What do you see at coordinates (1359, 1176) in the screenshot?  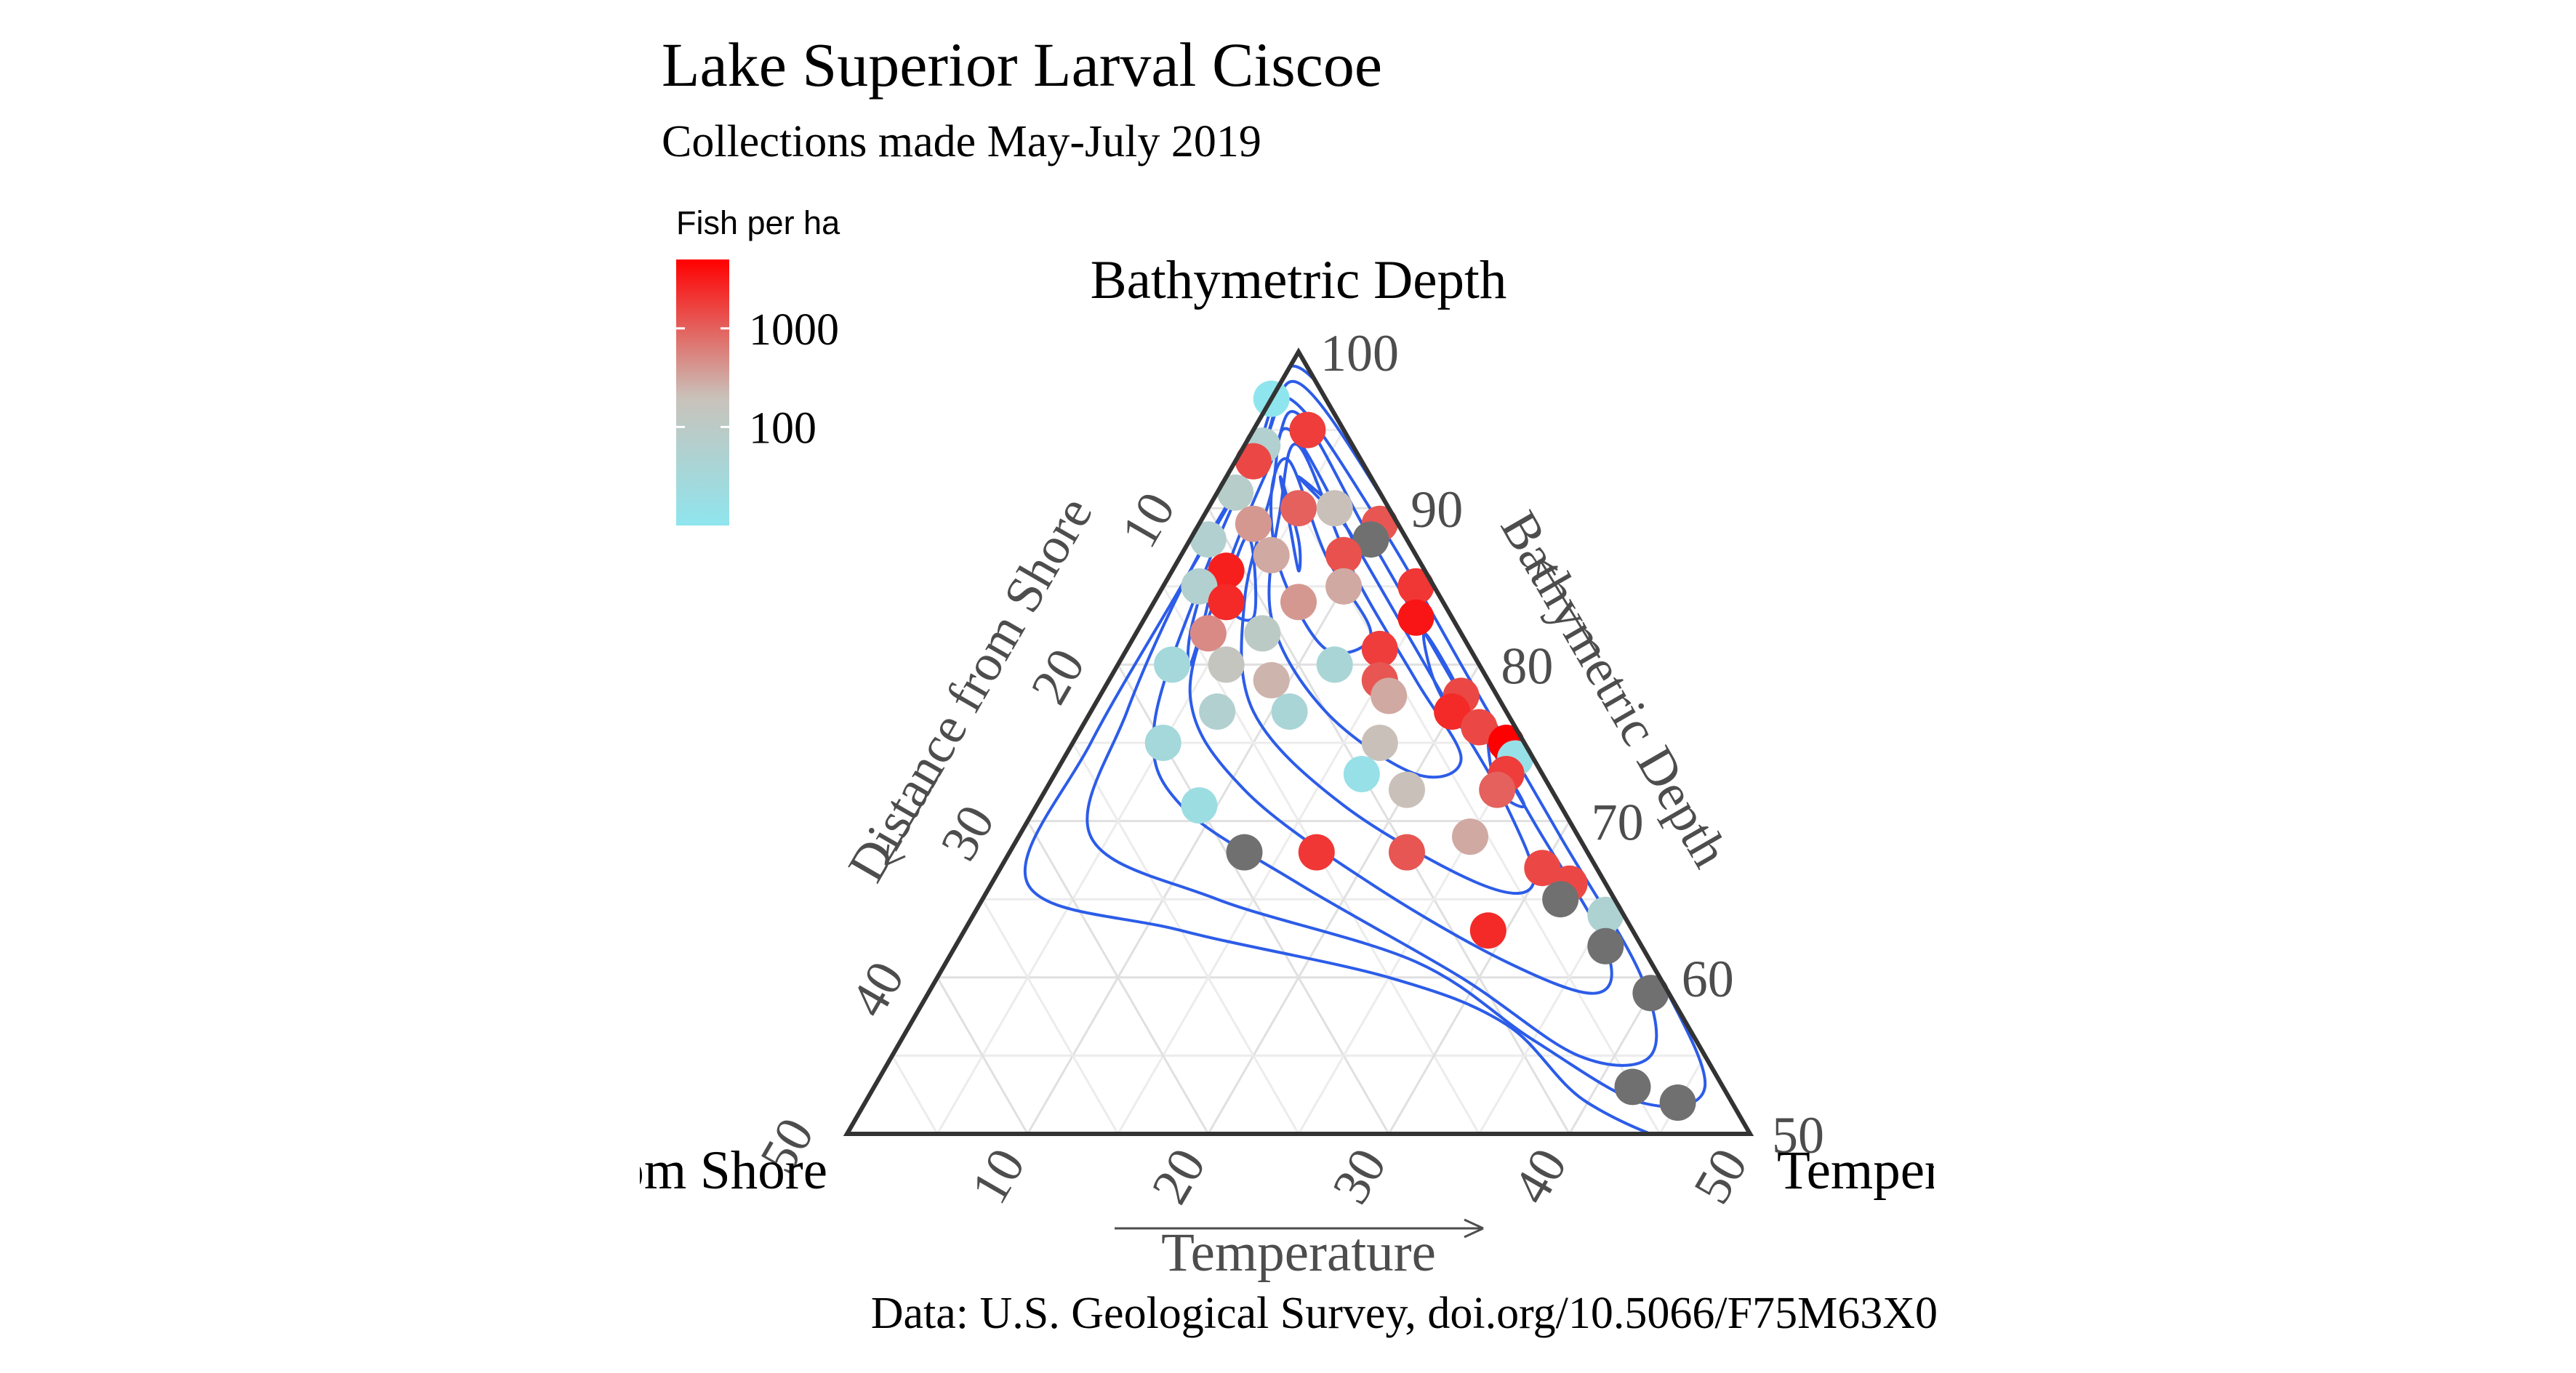 I see `tick-label-bottom: 30` at bounding box center [1359, 1176].